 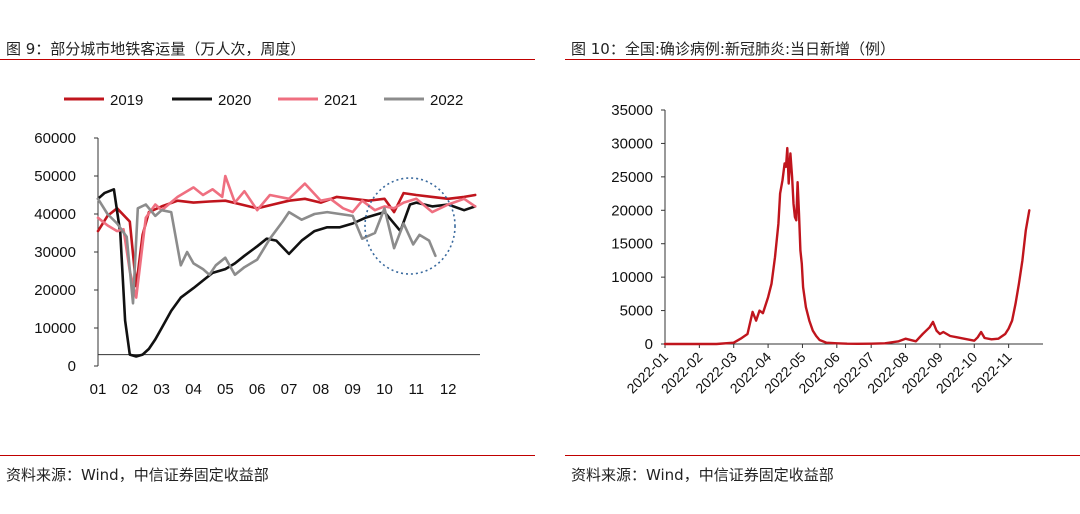 I want to click on x-tick-label: 09, so click(x=352, y=389).